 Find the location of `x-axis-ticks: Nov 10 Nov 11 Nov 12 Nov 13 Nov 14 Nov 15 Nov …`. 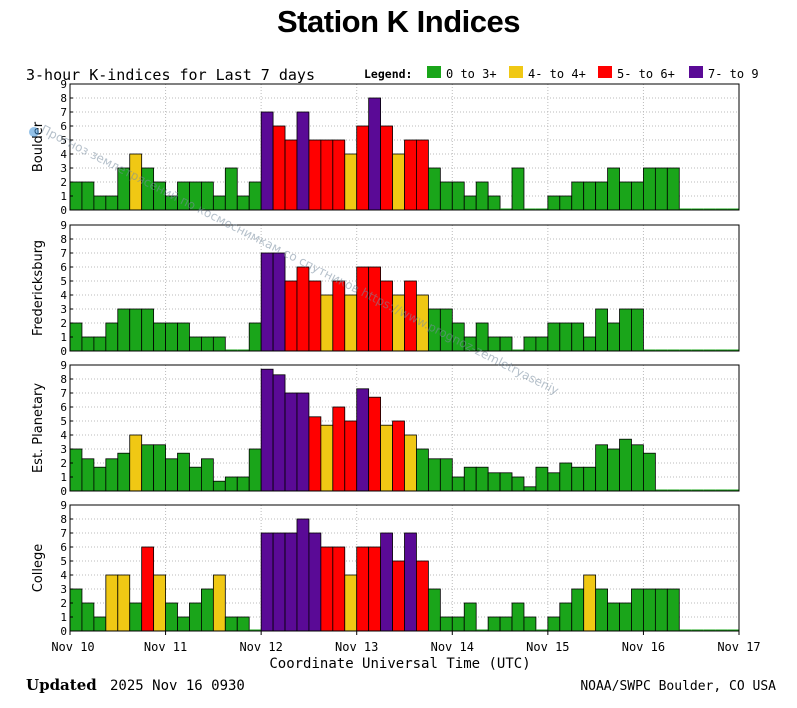

x-axis-ticks: Nov 10 Nov 11 Nov 12 Nov 13 Nov 14 Nov 15 Nov … is located at coordinates (406, 642).